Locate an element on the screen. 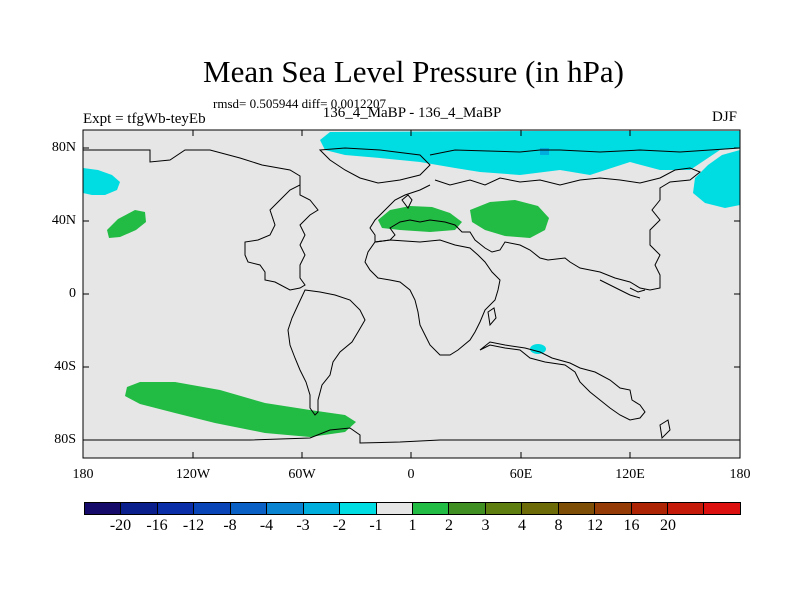 The width and height of the screenshot is (800, 600). colorbar-label: -1 is located at coordinates (376, 525).